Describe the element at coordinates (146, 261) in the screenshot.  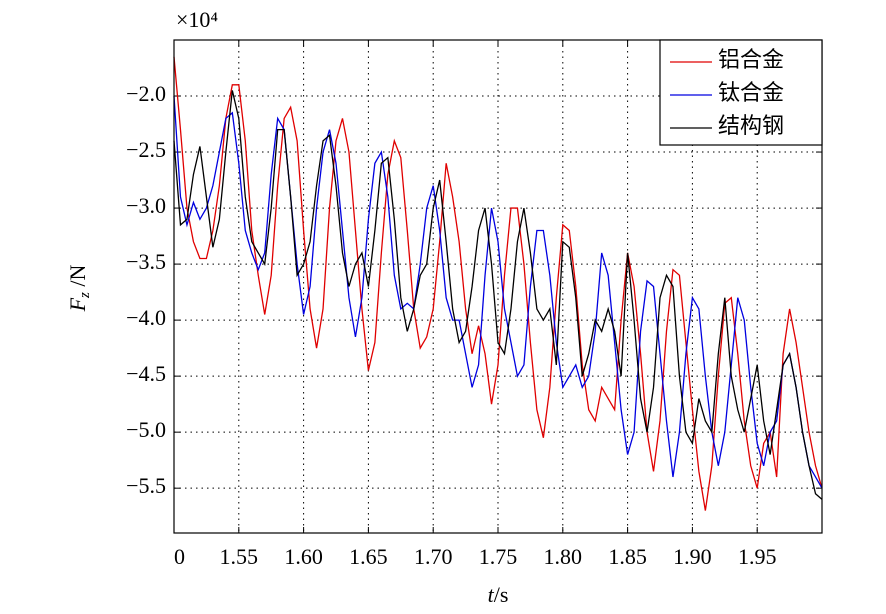
I see `y-tick-label: −3.5` at that location.